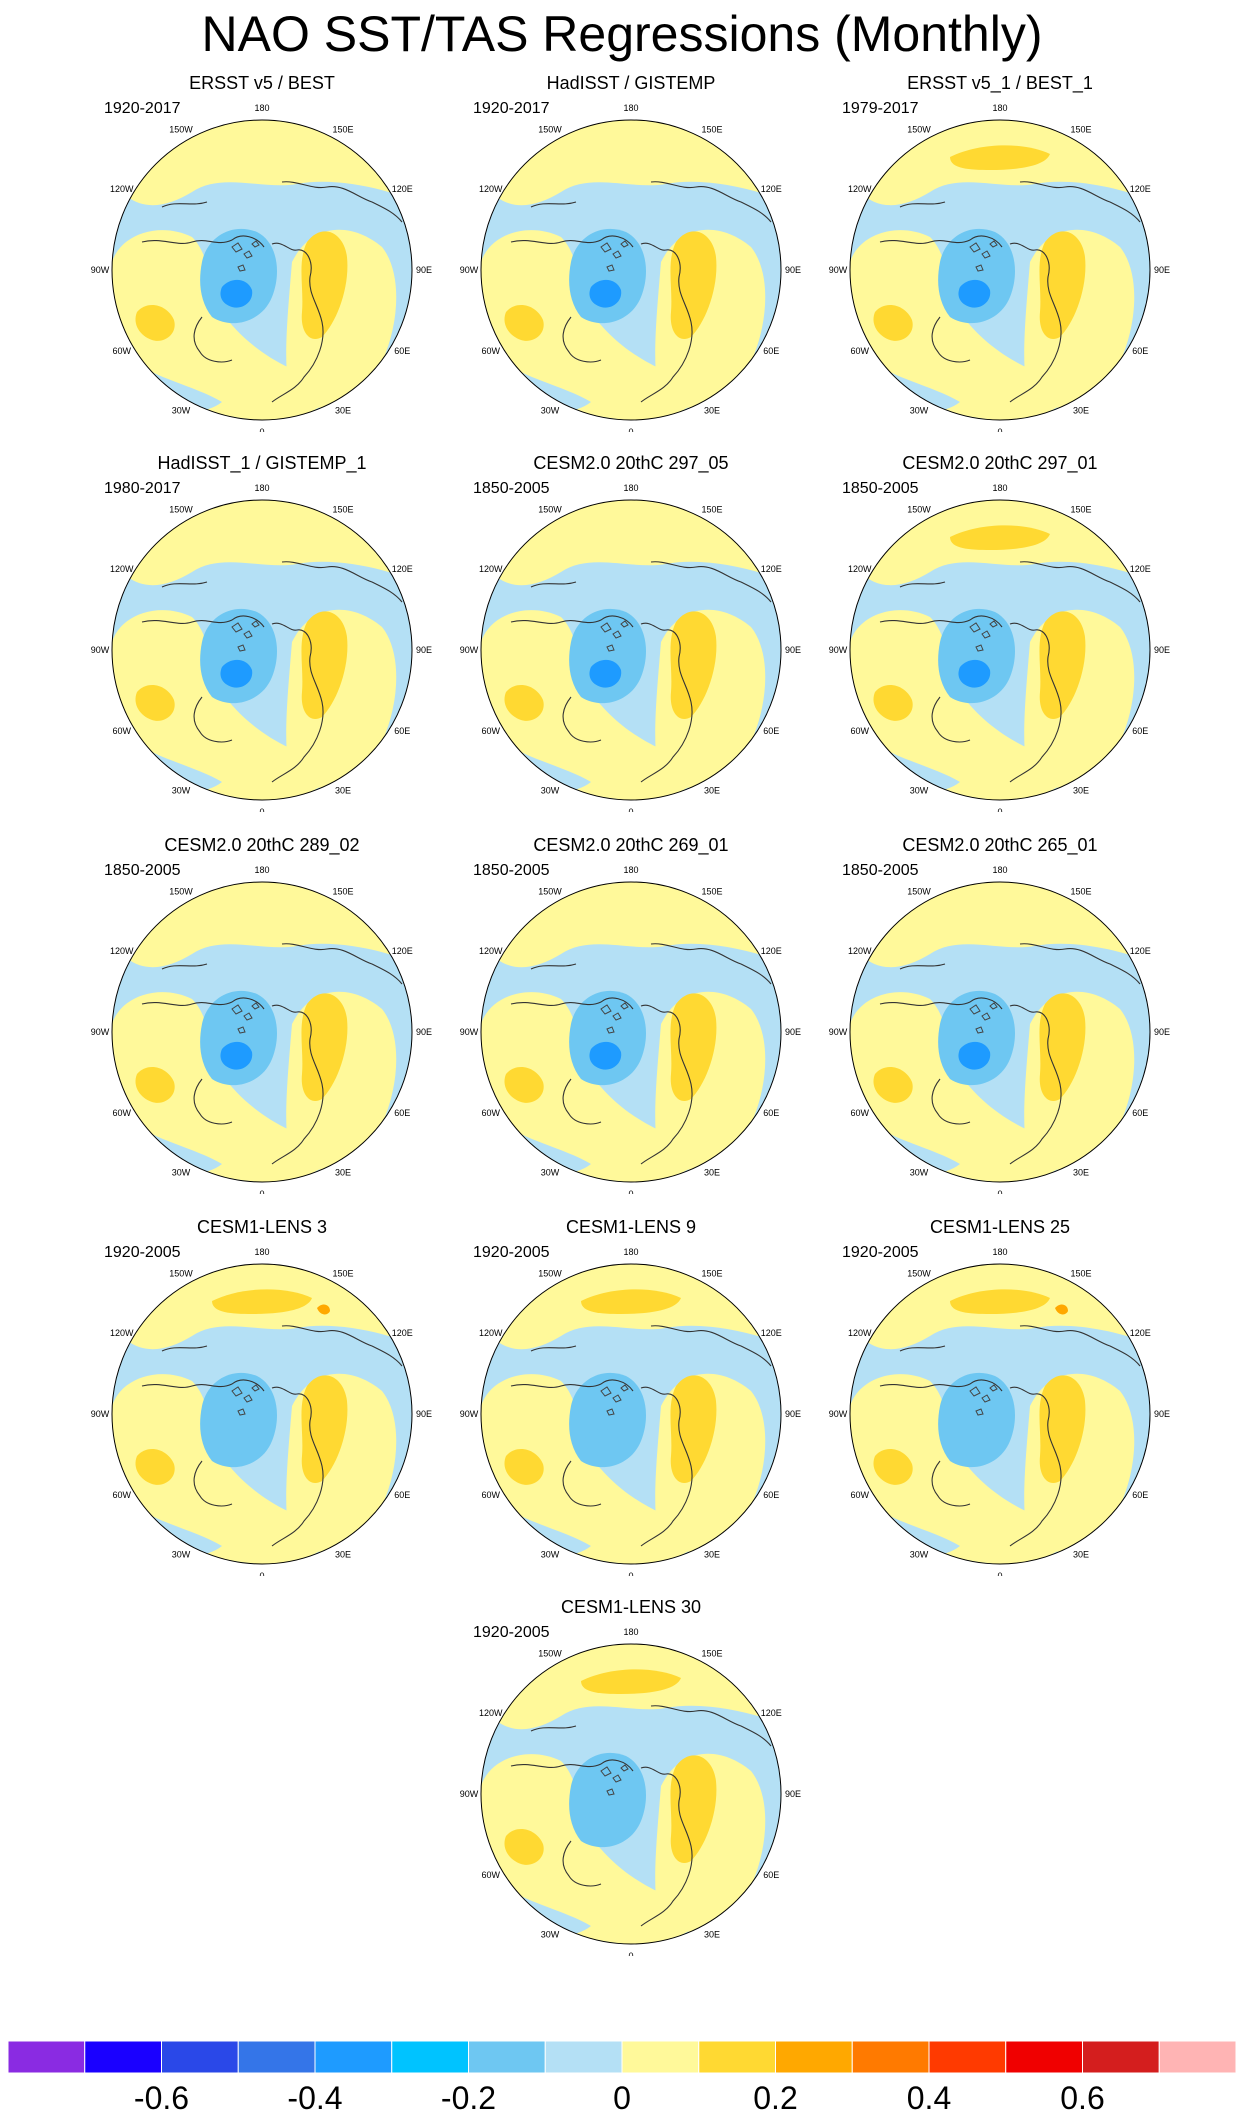 The image size is (1244, 2116). I want to click on colorbar-tick-label: -0.2, so click(468, 2098).